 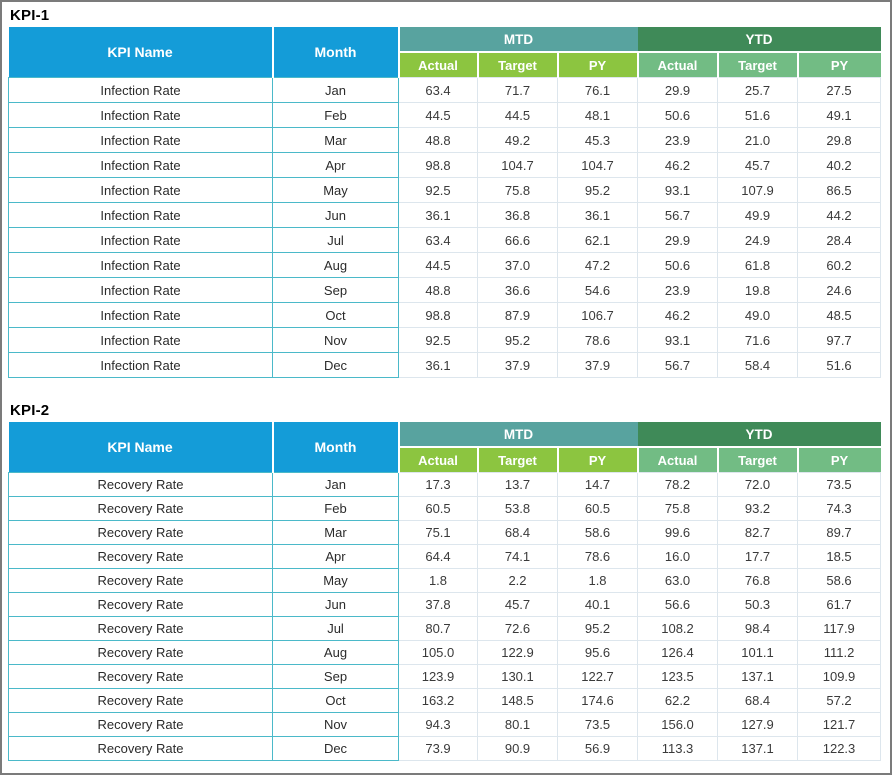 I want to click on table-row: Recovery Rate Mar 75.1 68.4 58.6 99.6 82.7 89.7, so click(x=445, y=532).